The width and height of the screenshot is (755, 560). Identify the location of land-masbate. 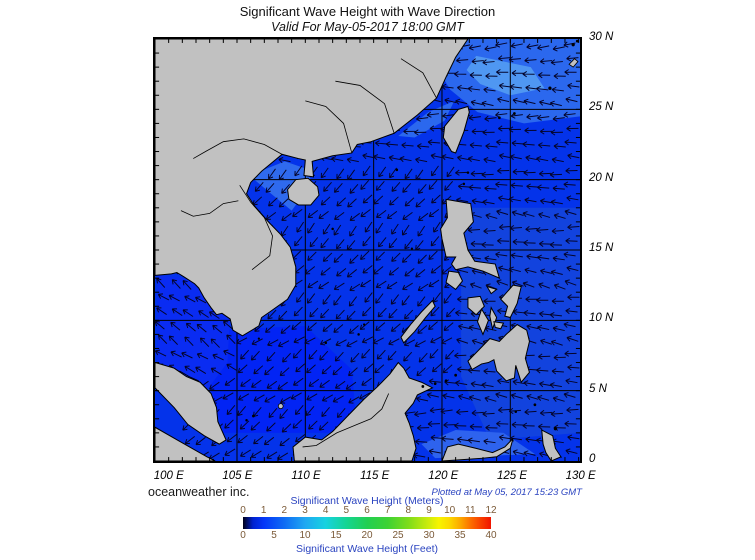
(492, 290).